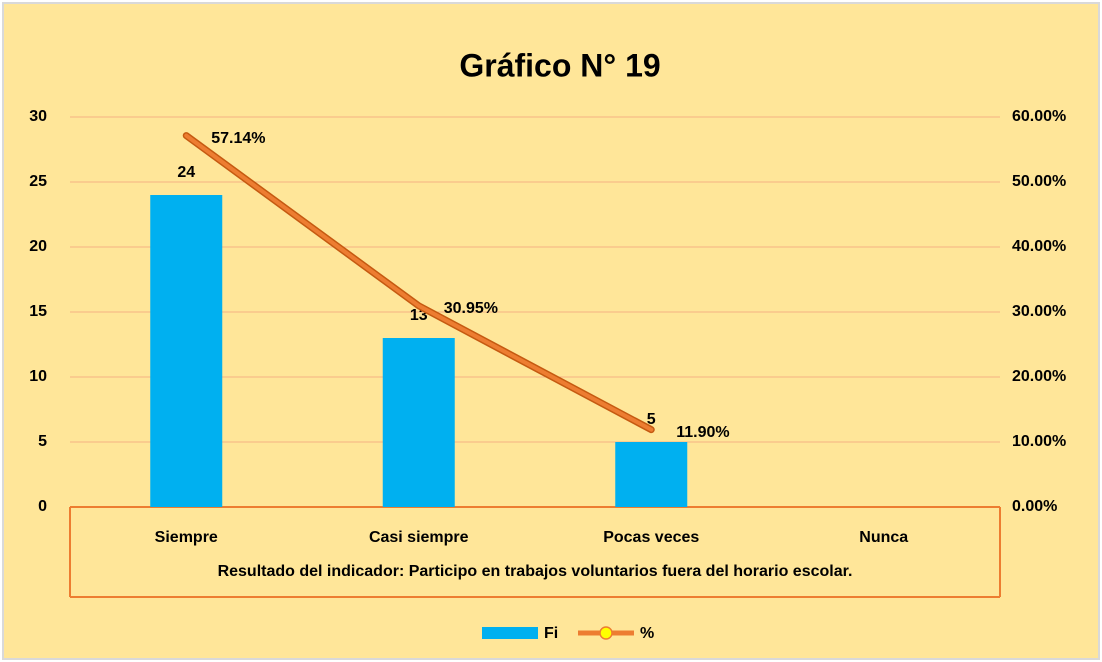  I want to click on y2-tick-label: 30.00%, so click(1039, 311).